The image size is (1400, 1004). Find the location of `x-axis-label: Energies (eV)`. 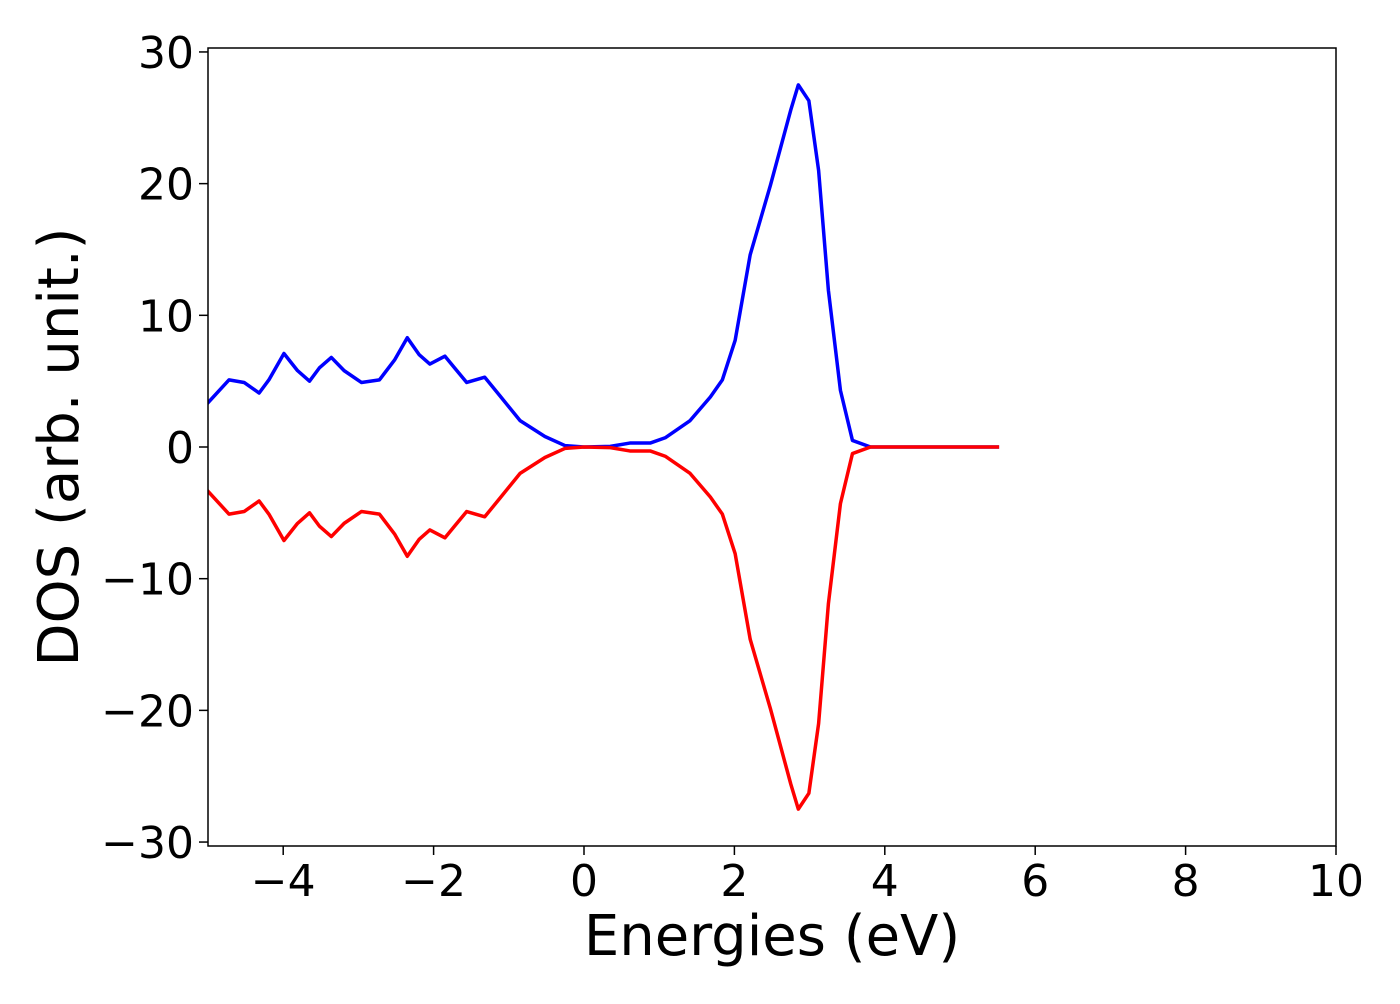

x-axis-label: Energies (eV) is located at coordinates (772, 936).